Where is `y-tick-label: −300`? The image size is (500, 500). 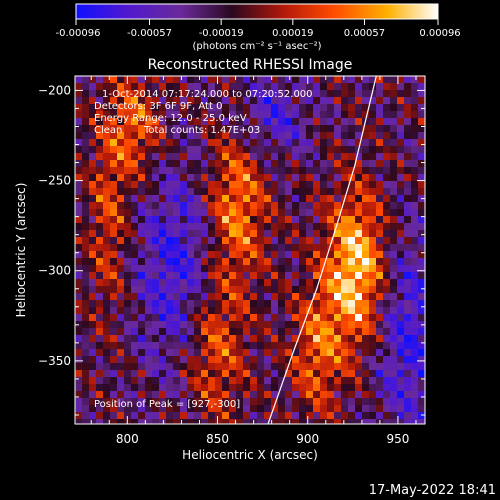 y-tick-label: −300 is located at coordinates (54, 271).